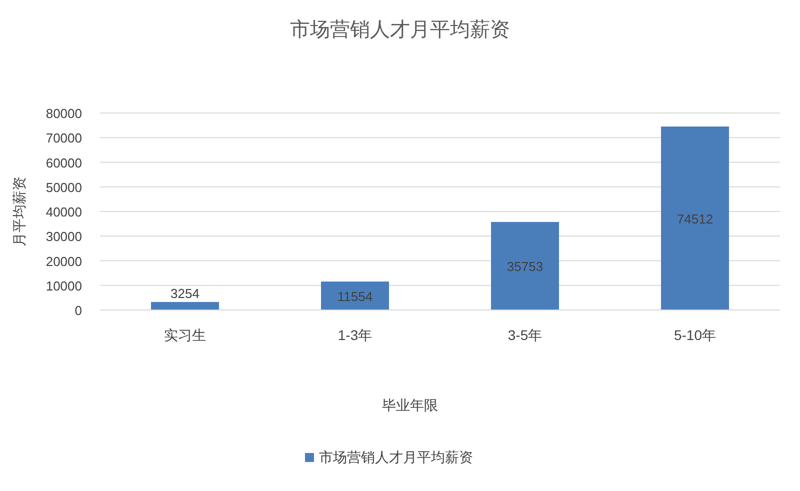 The image size is (800, 491). Describe the element at coordinates (400, 30) in the screenshot. I see `chart-title: 市场营销人才月平均薪资` at that location.